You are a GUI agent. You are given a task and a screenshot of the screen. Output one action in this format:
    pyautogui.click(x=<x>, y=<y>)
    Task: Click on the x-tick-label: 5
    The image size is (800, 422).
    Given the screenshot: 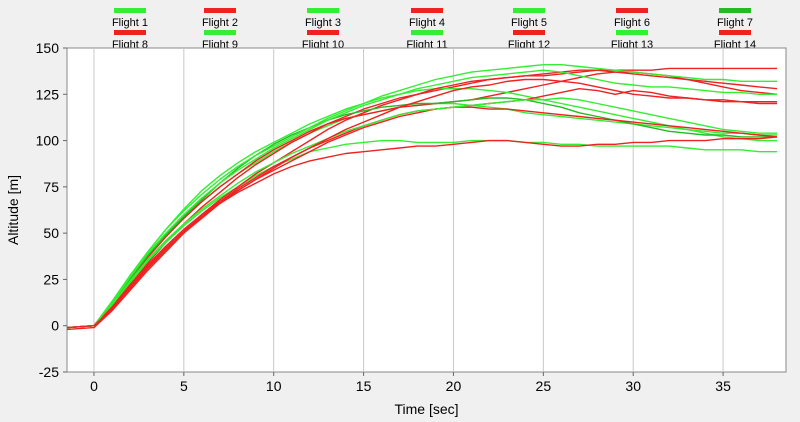 What is the action you would take?
    pyautogui.click(x=184, y=386)
    